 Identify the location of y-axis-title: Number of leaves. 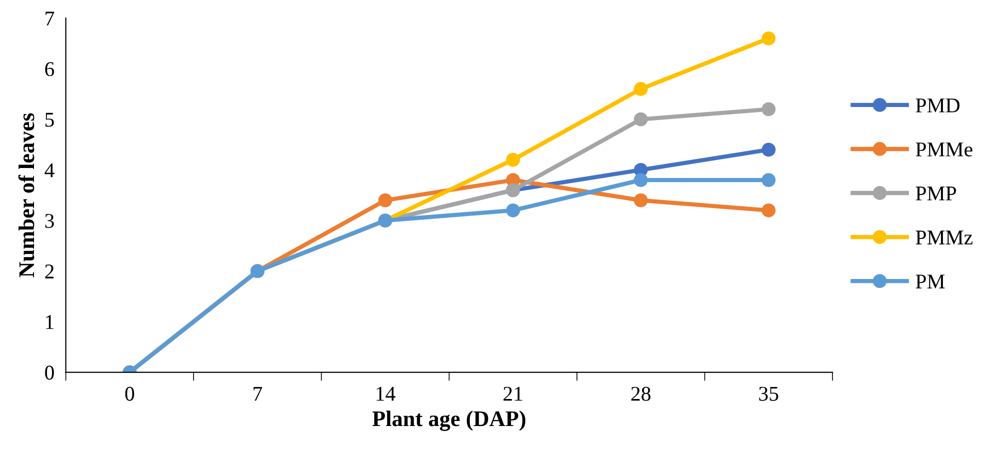
(26, 195).